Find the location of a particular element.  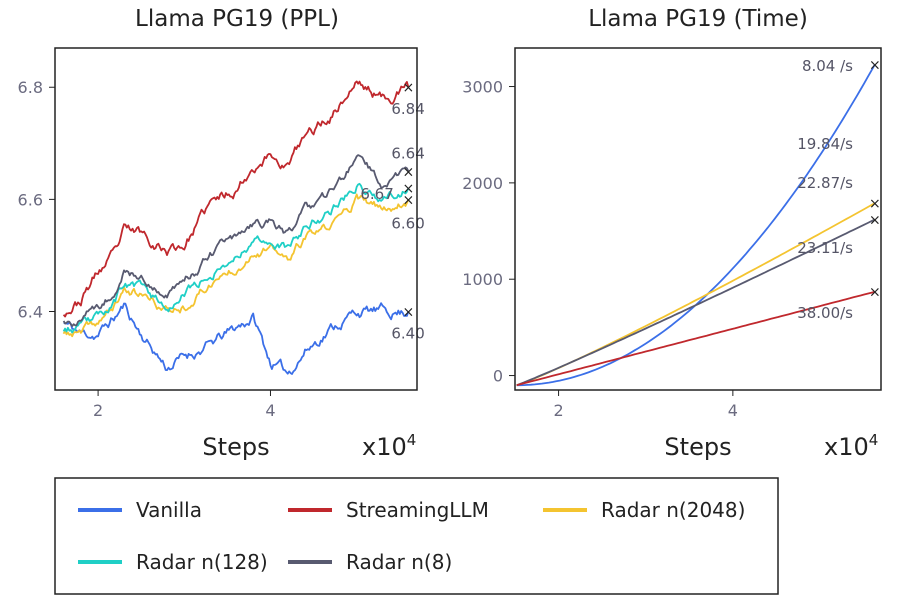

ppl-y-tick-label: 6.6 is located at coordinates (30, 199).